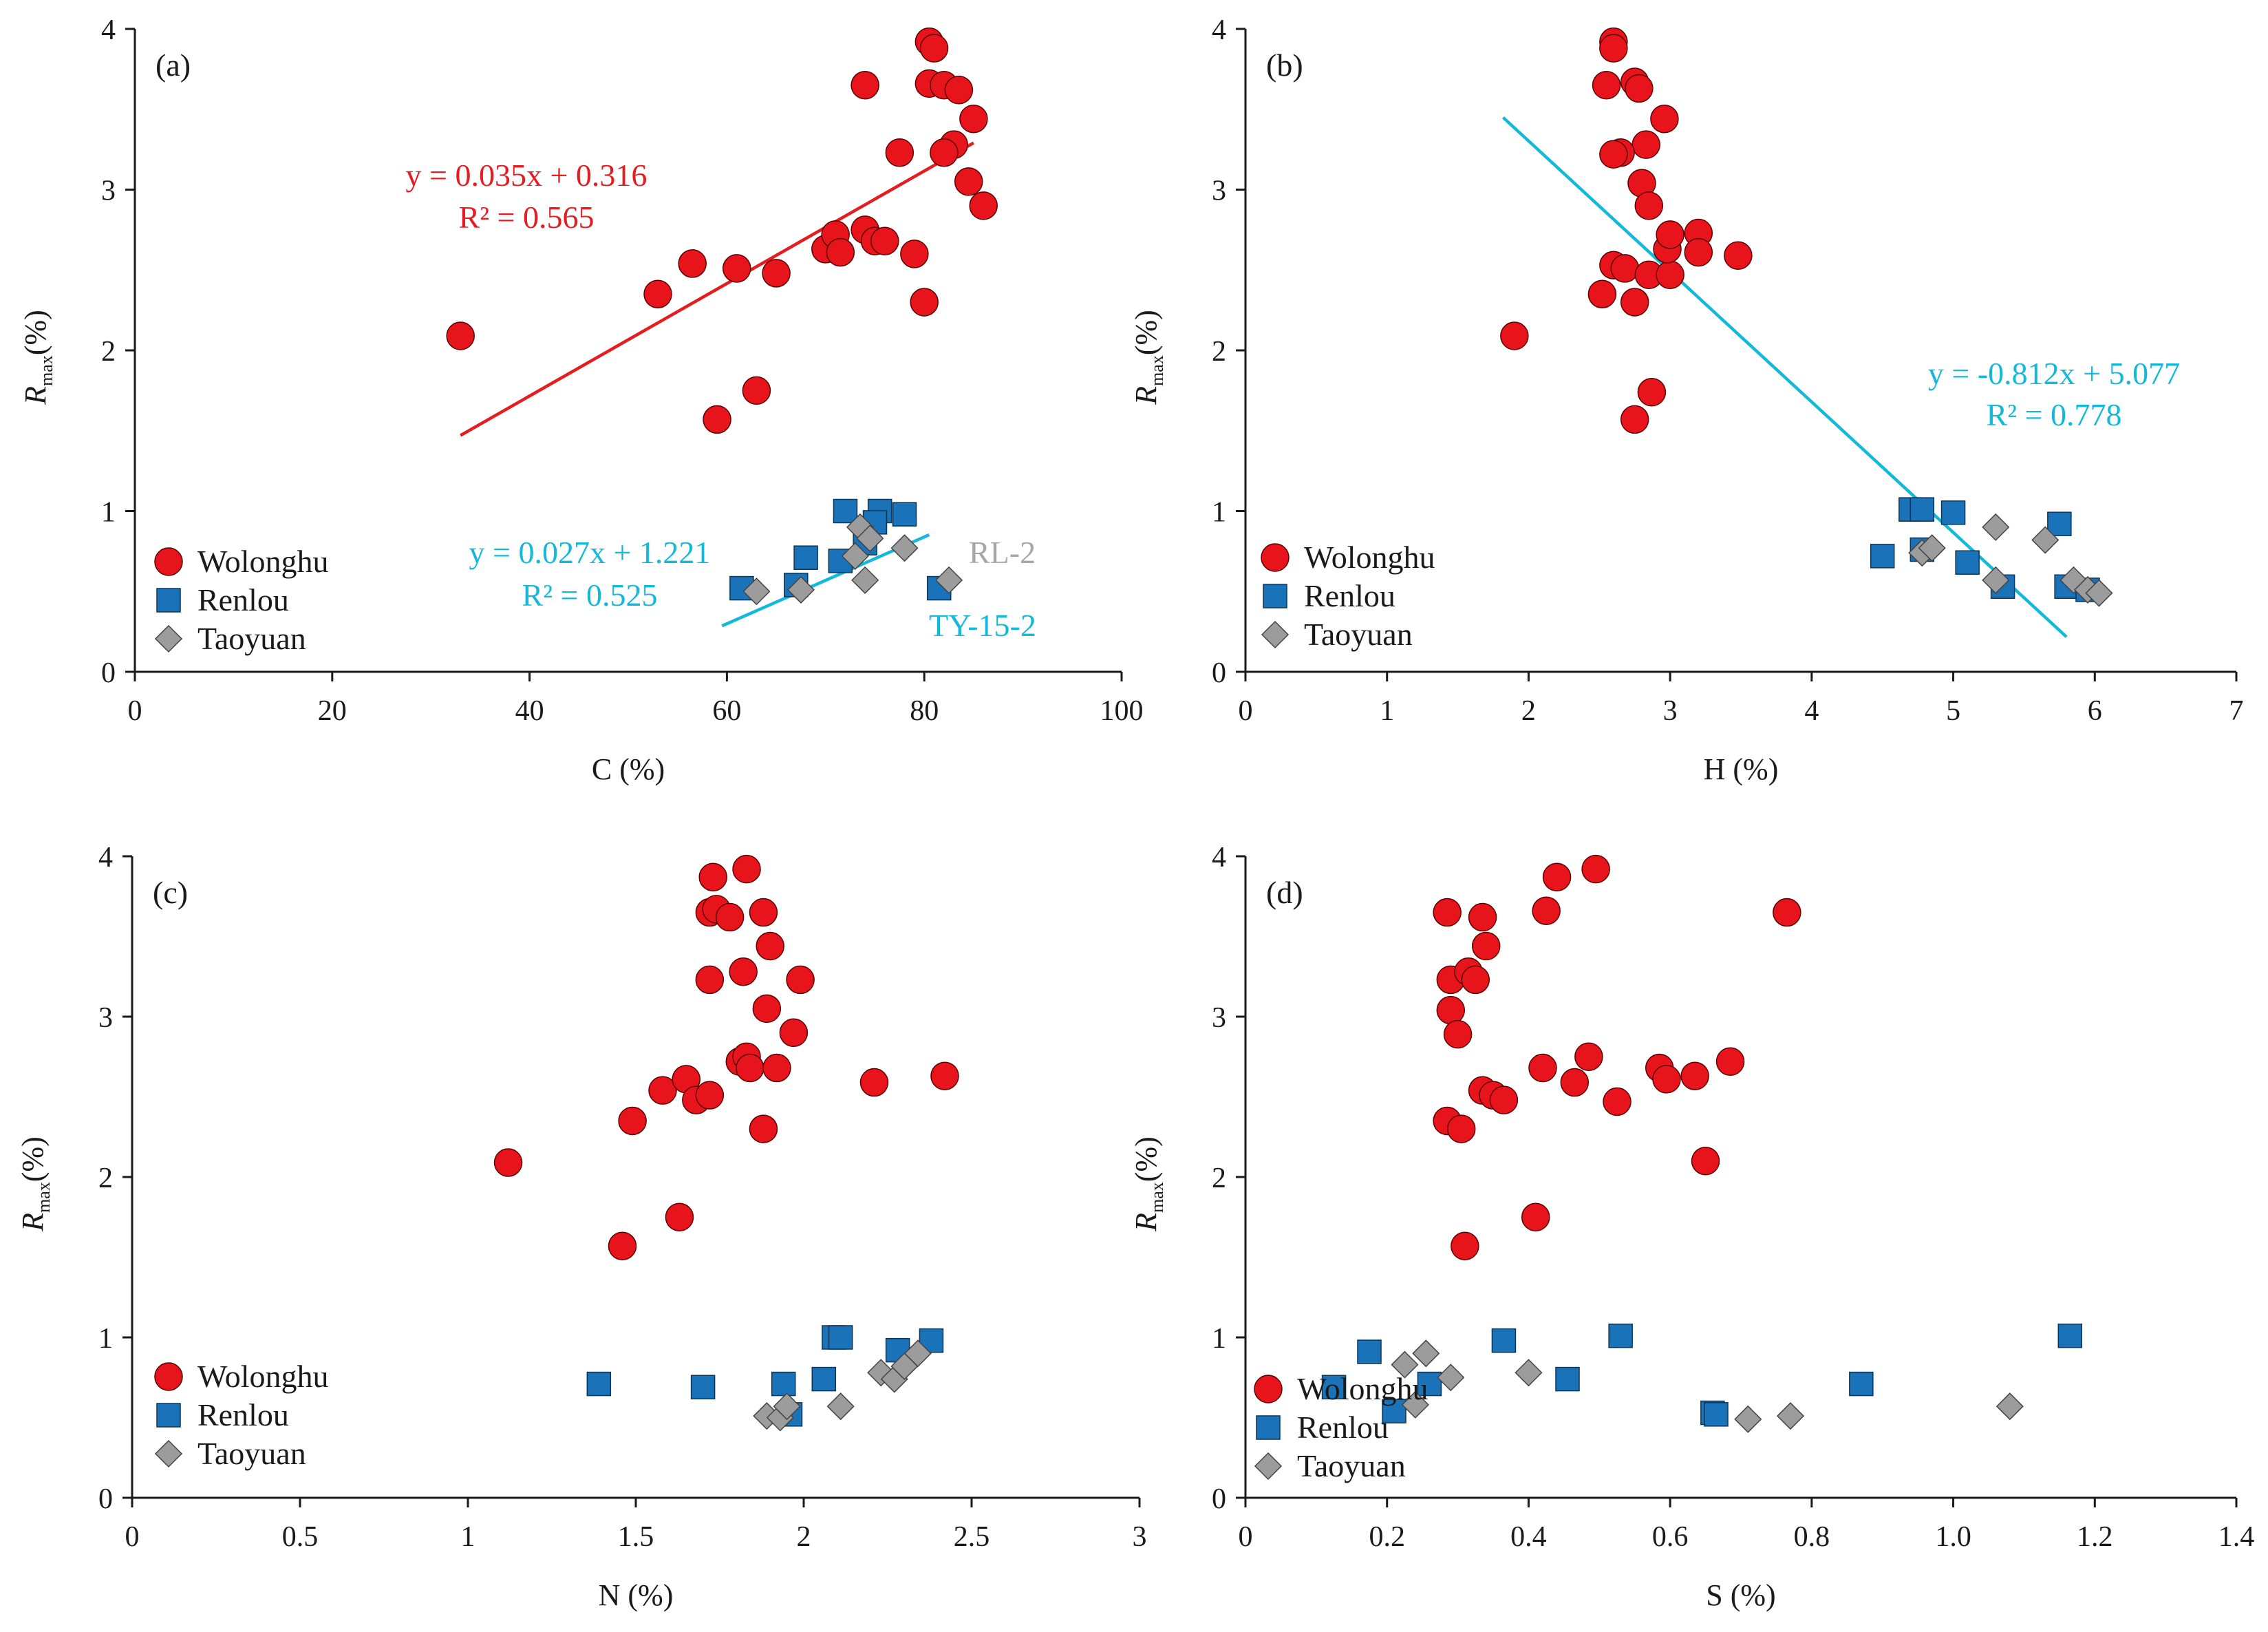 Image resolution: width=2268 pixels, height=1632 pixels. I want to click on x-tick-label: 0.6, so click(1670, 1537).